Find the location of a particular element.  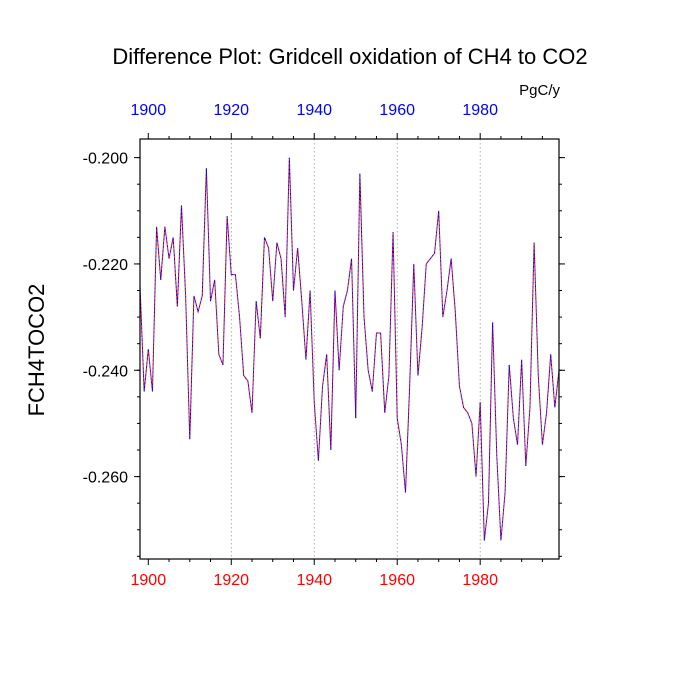

x-tick-label-bottom: 1900 is located at coordinates (149, 580).